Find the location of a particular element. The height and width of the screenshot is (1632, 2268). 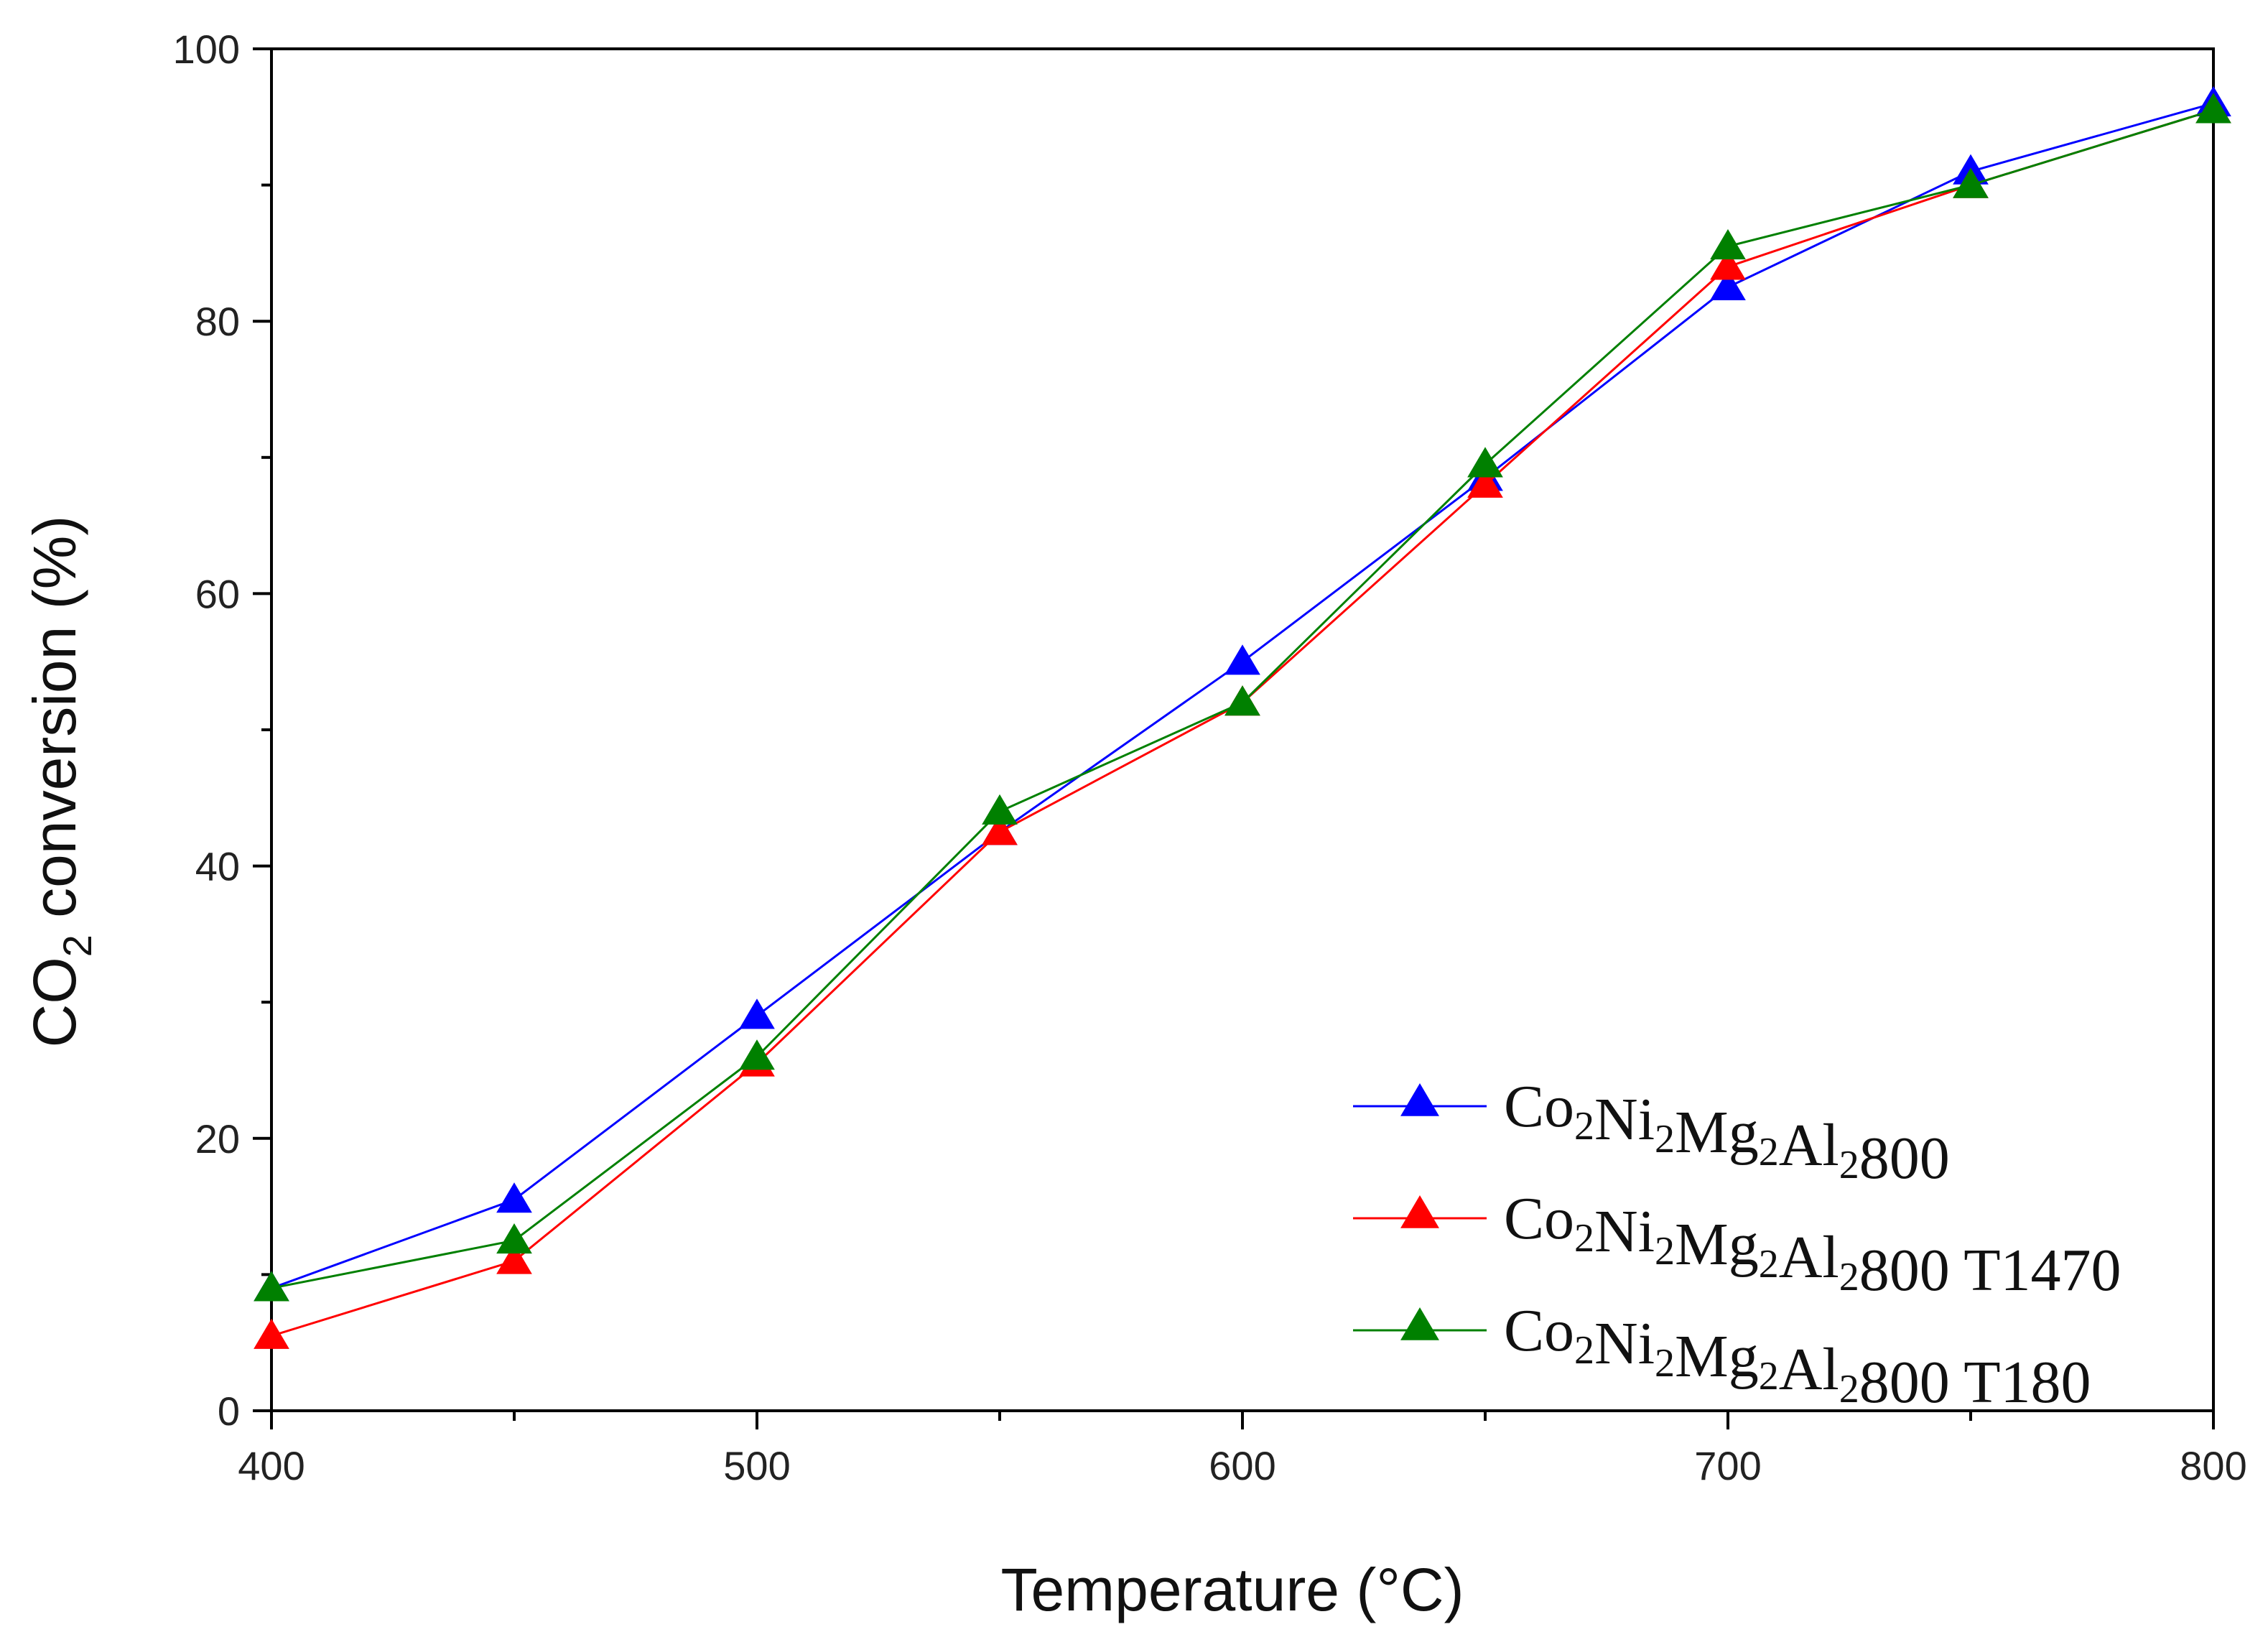

y-tick-label: 0 is located at coordinates (229, 1411).